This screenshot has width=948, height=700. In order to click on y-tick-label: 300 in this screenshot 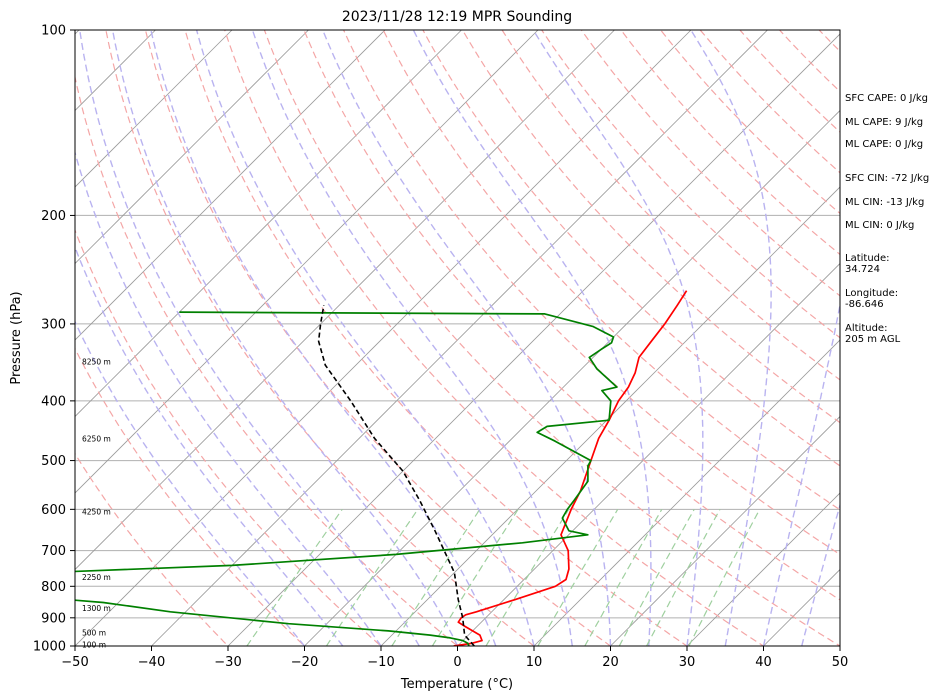, I will do `click(53, 324)`.